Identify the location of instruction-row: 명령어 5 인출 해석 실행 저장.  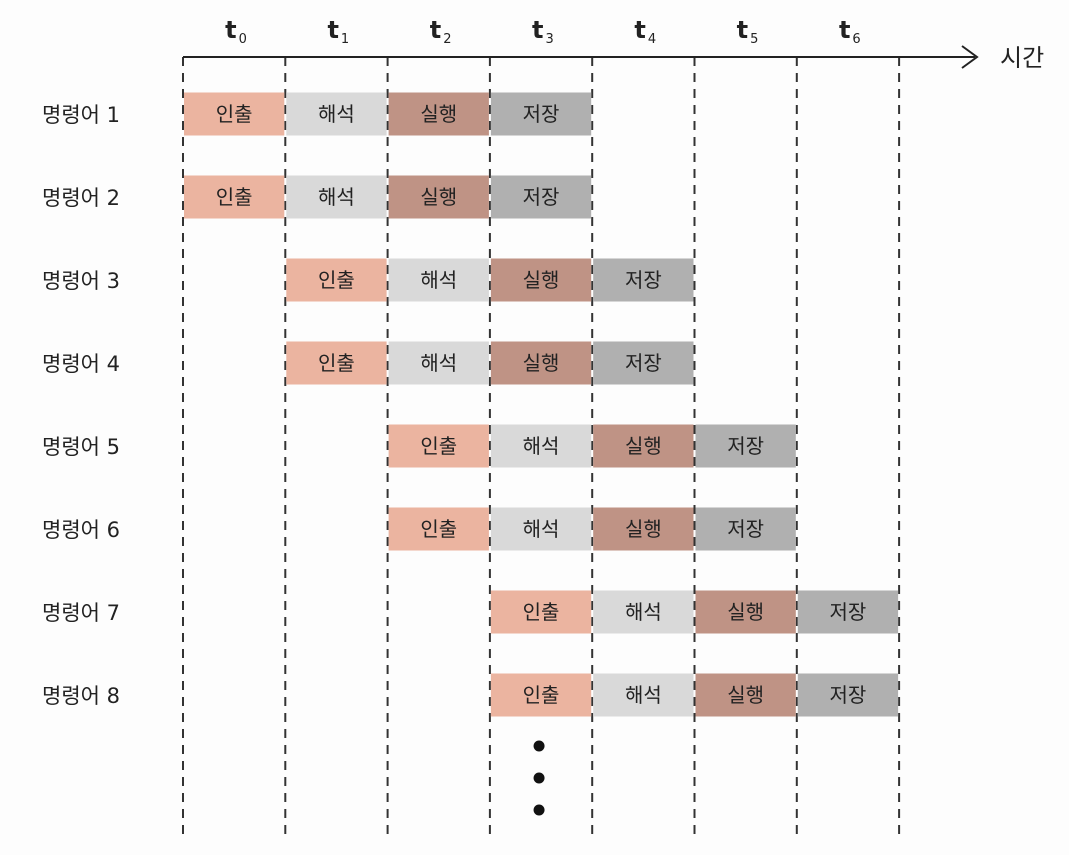
(419, 446).